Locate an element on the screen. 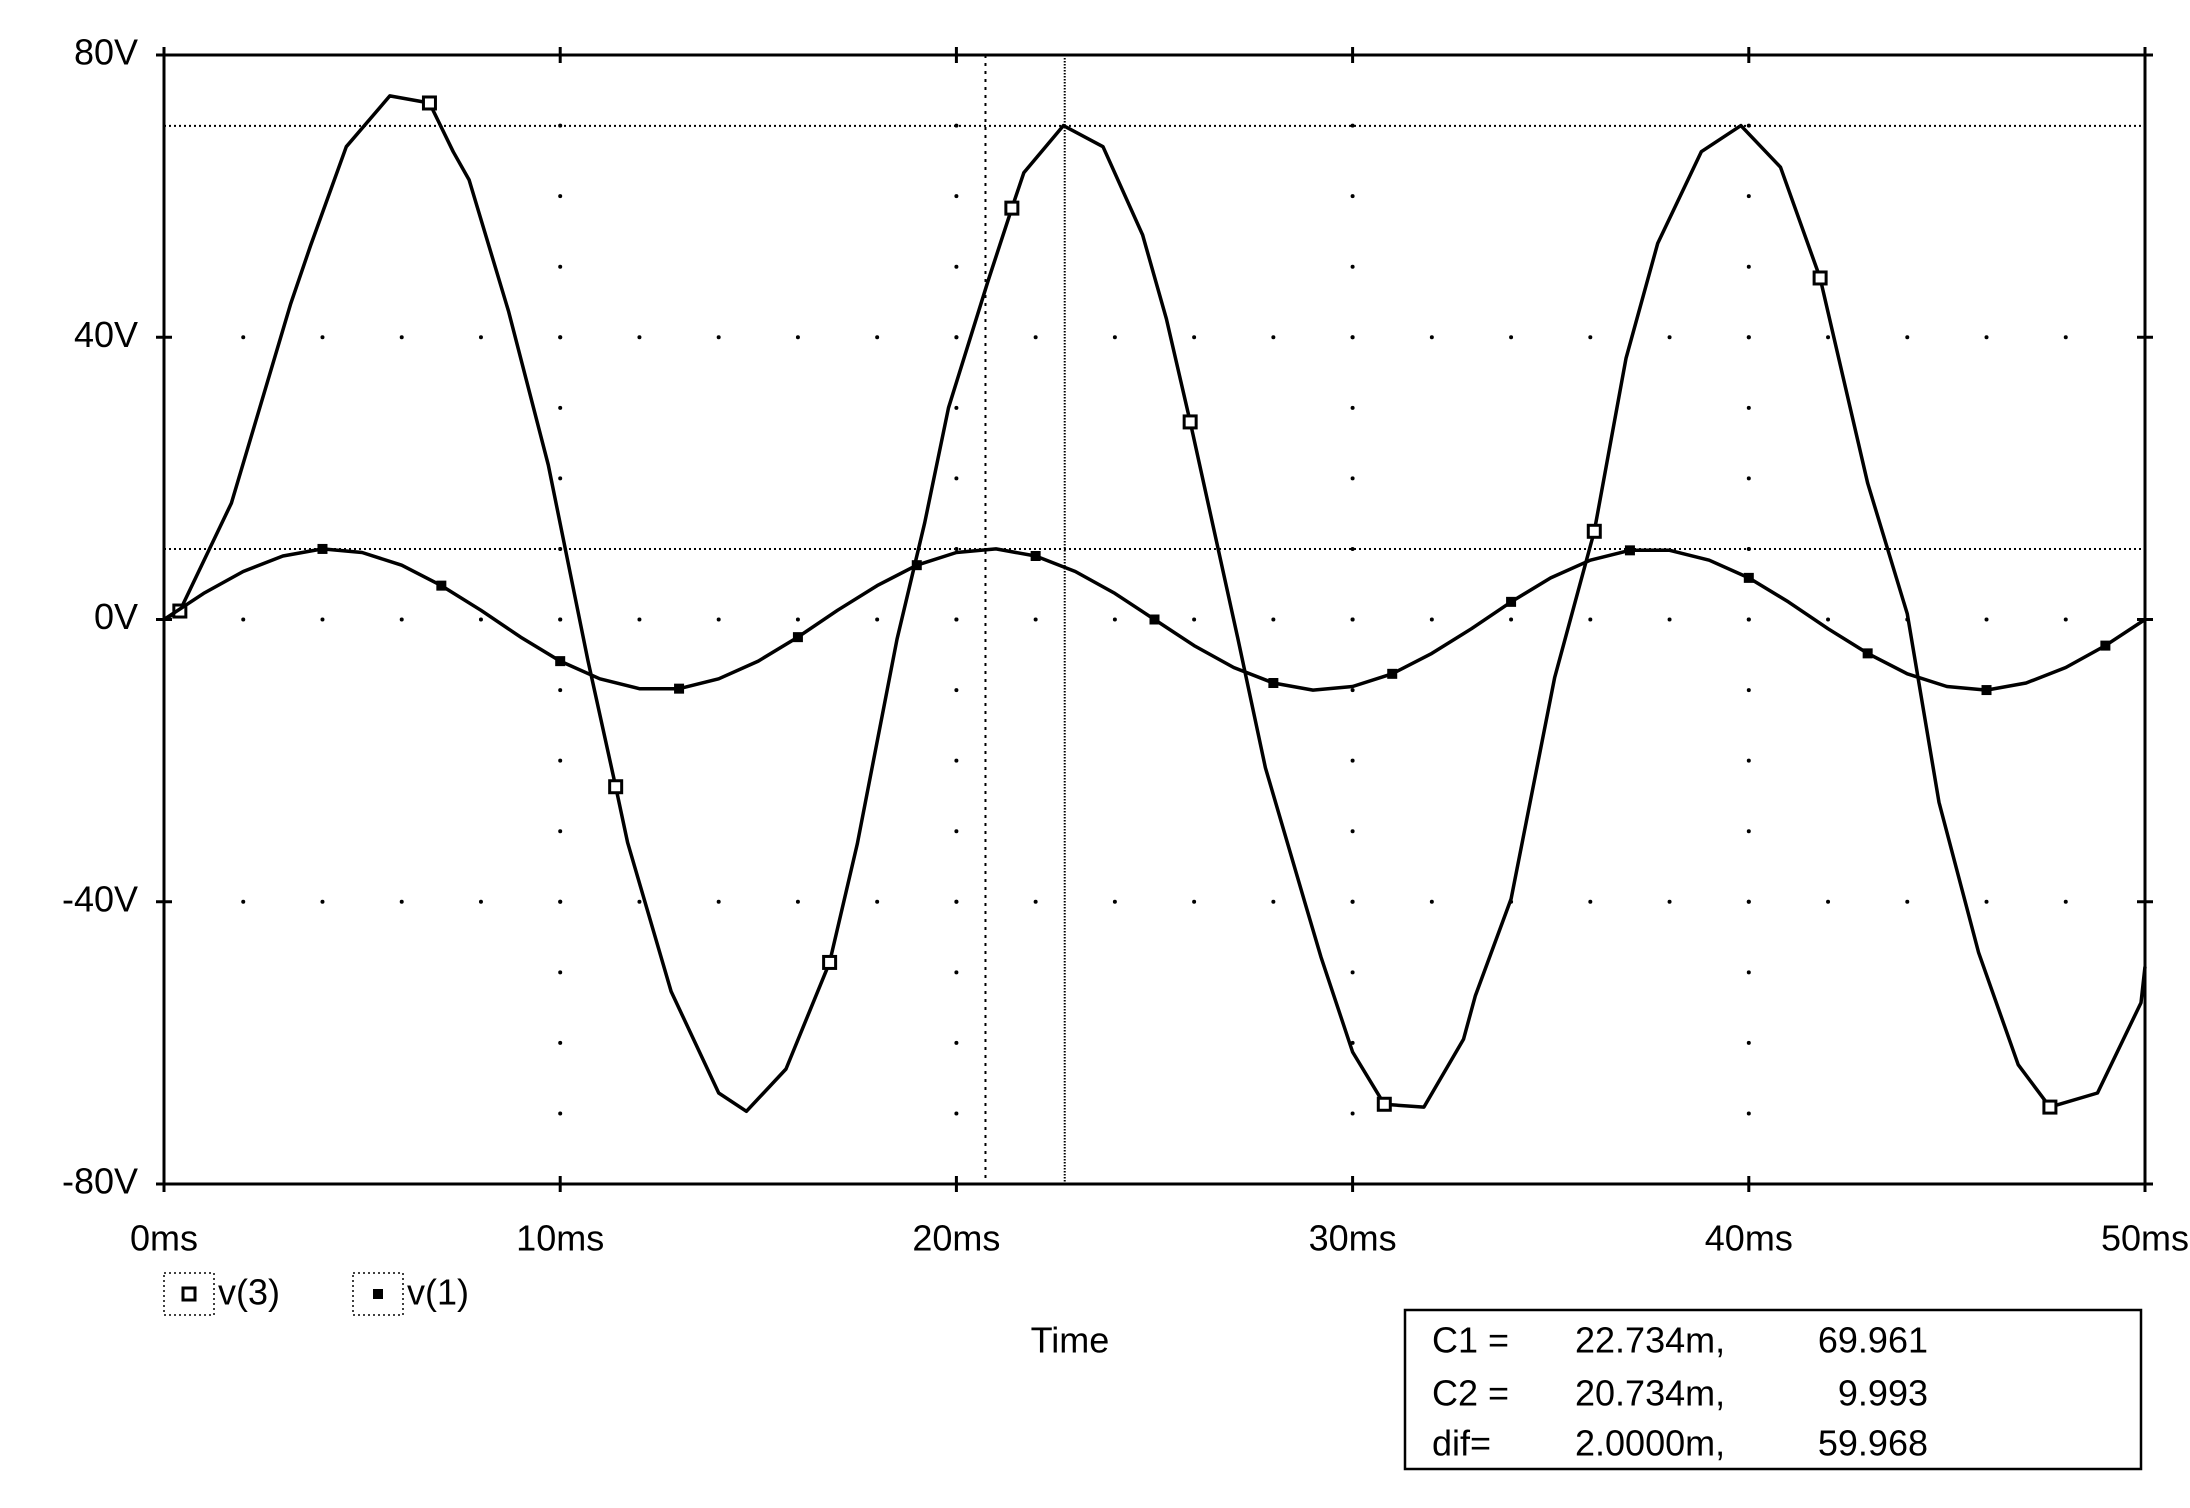 This screenshot has width=2190, height=1508. cursor-x: 22.734m, is located at coordinates (1650, 1340).